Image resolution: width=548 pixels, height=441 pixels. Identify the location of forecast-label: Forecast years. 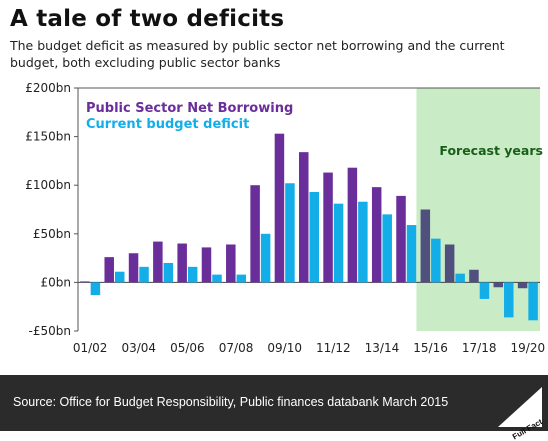
(491, 150).